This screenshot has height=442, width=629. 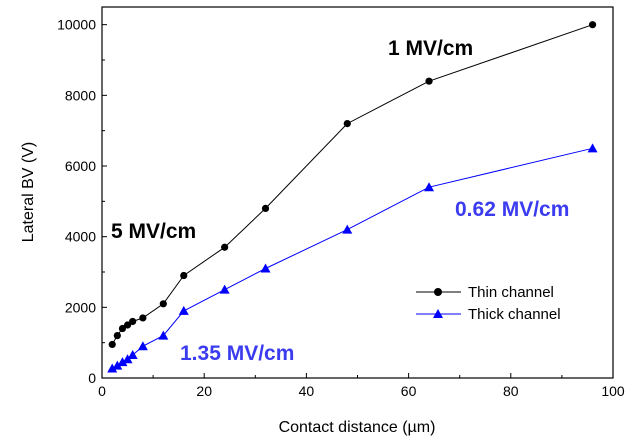 I want to click on y-tick-label: 0, so click(x=92, y=378).